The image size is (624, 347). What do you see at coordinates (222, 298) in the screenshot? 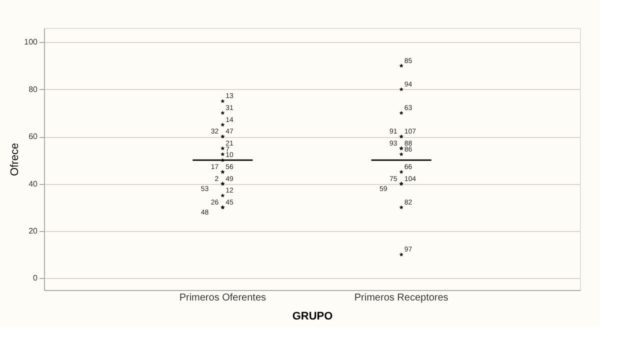
I see `x-tick-label: Primeros Oferentes` at bounding box center [222, 298].